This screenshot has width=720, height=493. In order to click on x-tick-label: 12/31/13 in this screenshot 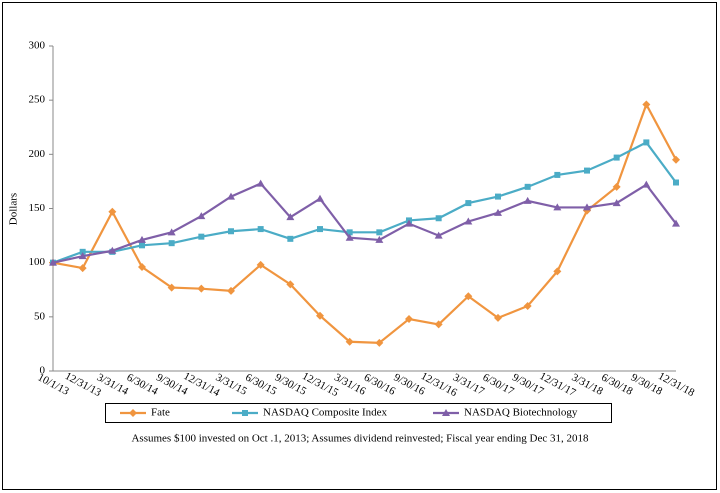, I will do `click(83, 384)`.